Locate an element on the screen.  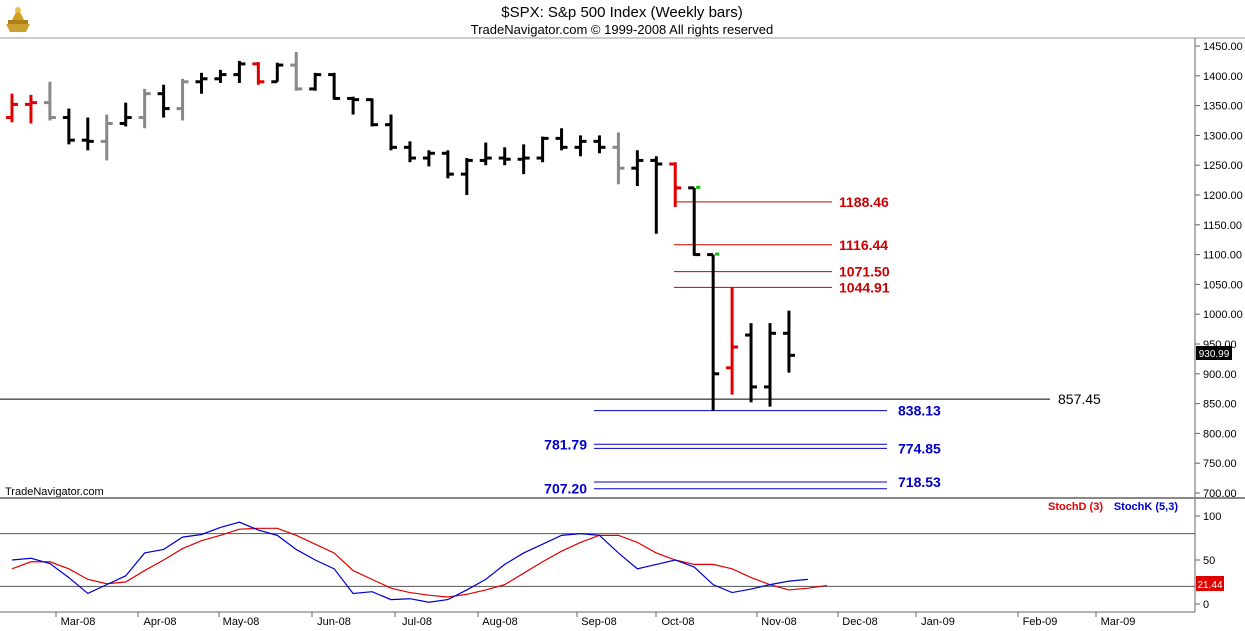
stoch-y-tick-label: 50 is located at coordinates (1209, 561).